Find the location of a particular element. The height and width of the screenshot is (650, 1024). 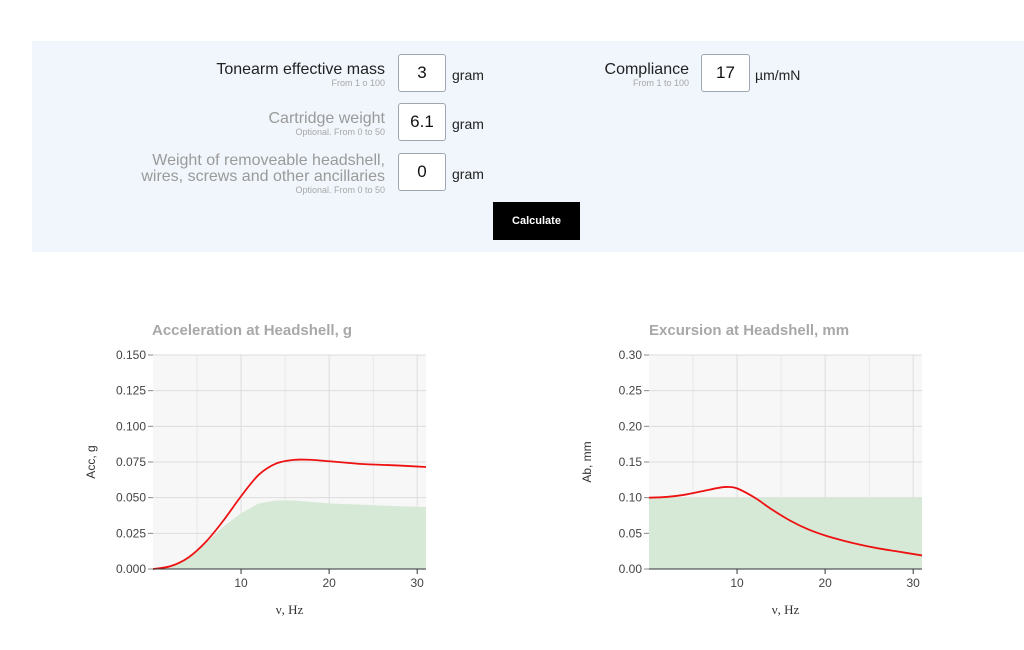

y-tick-label: 0.05 is located at coordinates (631, 533).